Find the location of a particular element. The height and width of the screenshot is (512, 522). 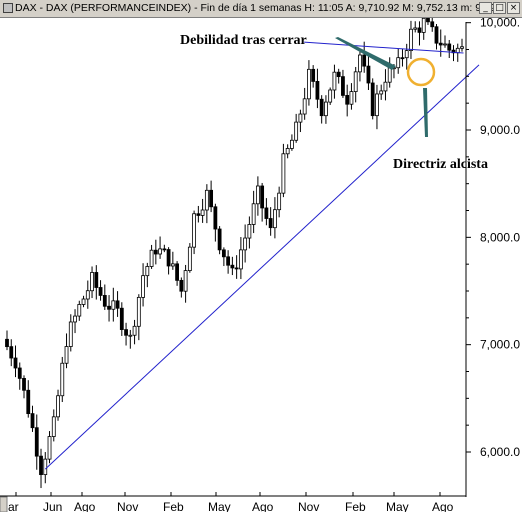

annotation-trendline: Directriz alcista is located at coordinates (440, 164).